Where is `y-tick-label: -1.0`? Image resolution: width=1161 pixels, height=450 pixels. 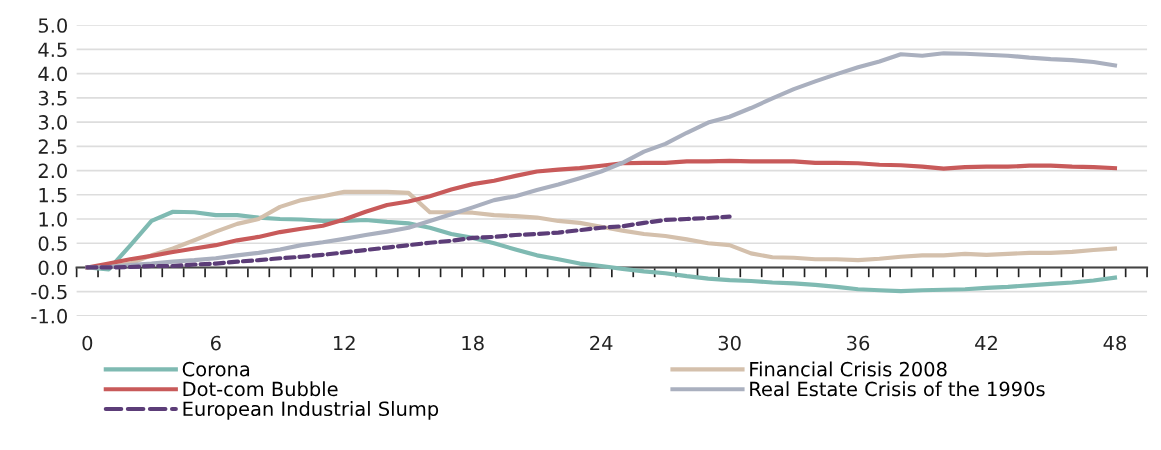
y-tick-label: -1.0 is located at coordinates (49, 316).